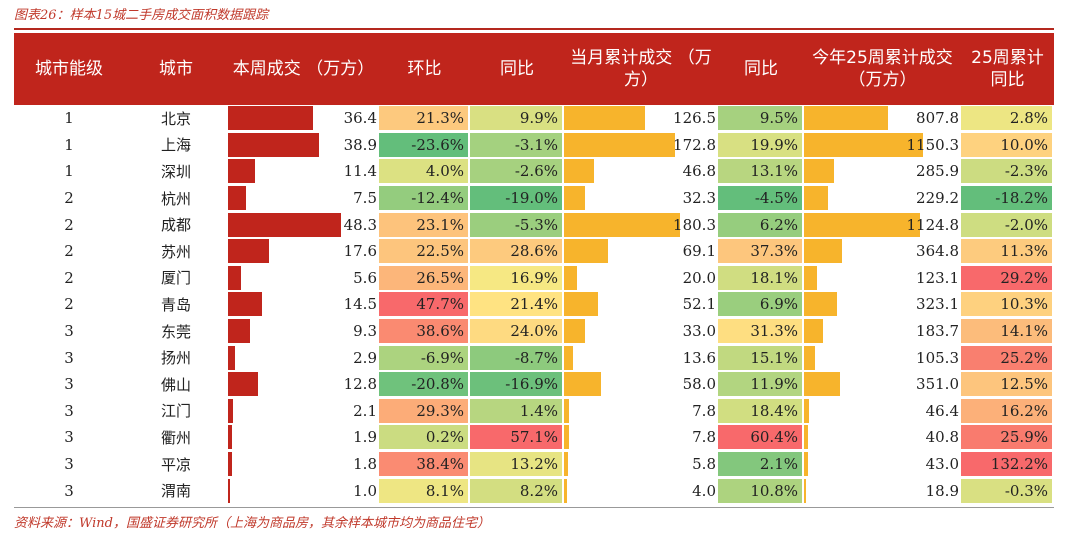 This screenshot has width=1065, height=533. What do you see at coordinates (365, 410) in the screenshot?
I see `value-week: 2.1` at bounding box center [365, 410].